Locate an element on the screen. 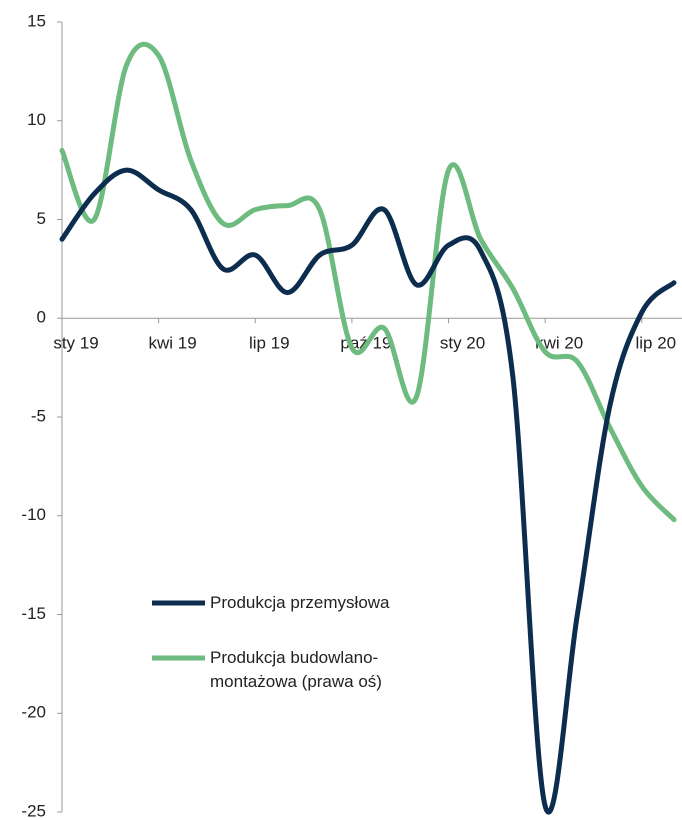 The image size is (682, 820). x-tick-label: lip 19 is located at coordinates (269, 343).